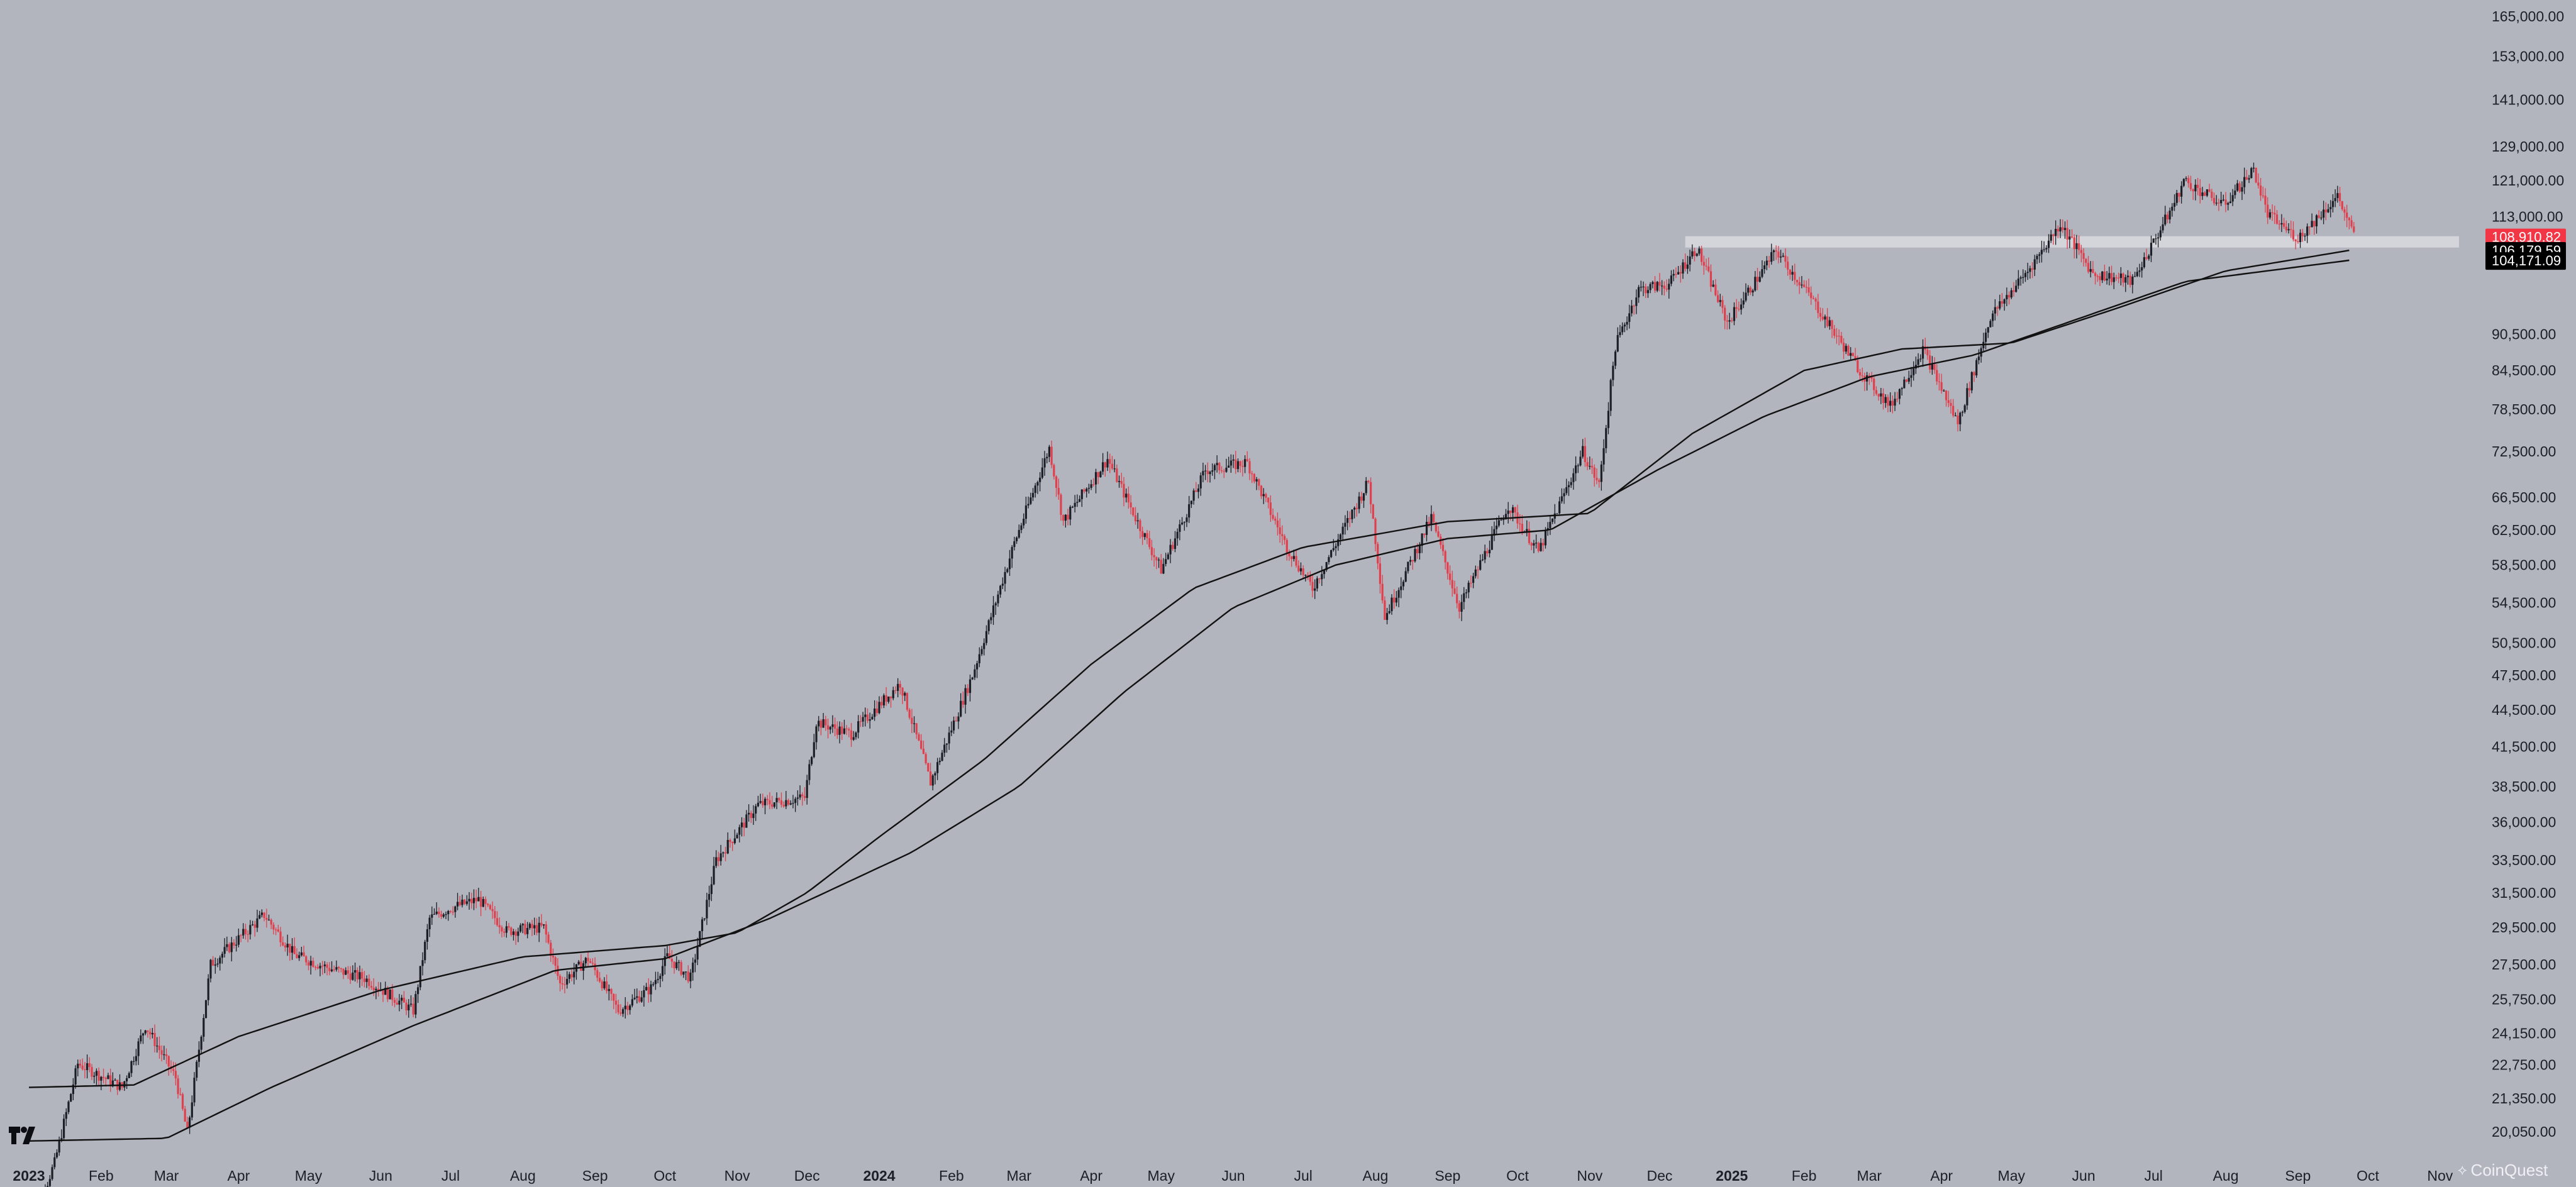 This screenshot has width=2576, height=1187. I want to click on time-axis-month-label: Feb, so click(951, 1176).